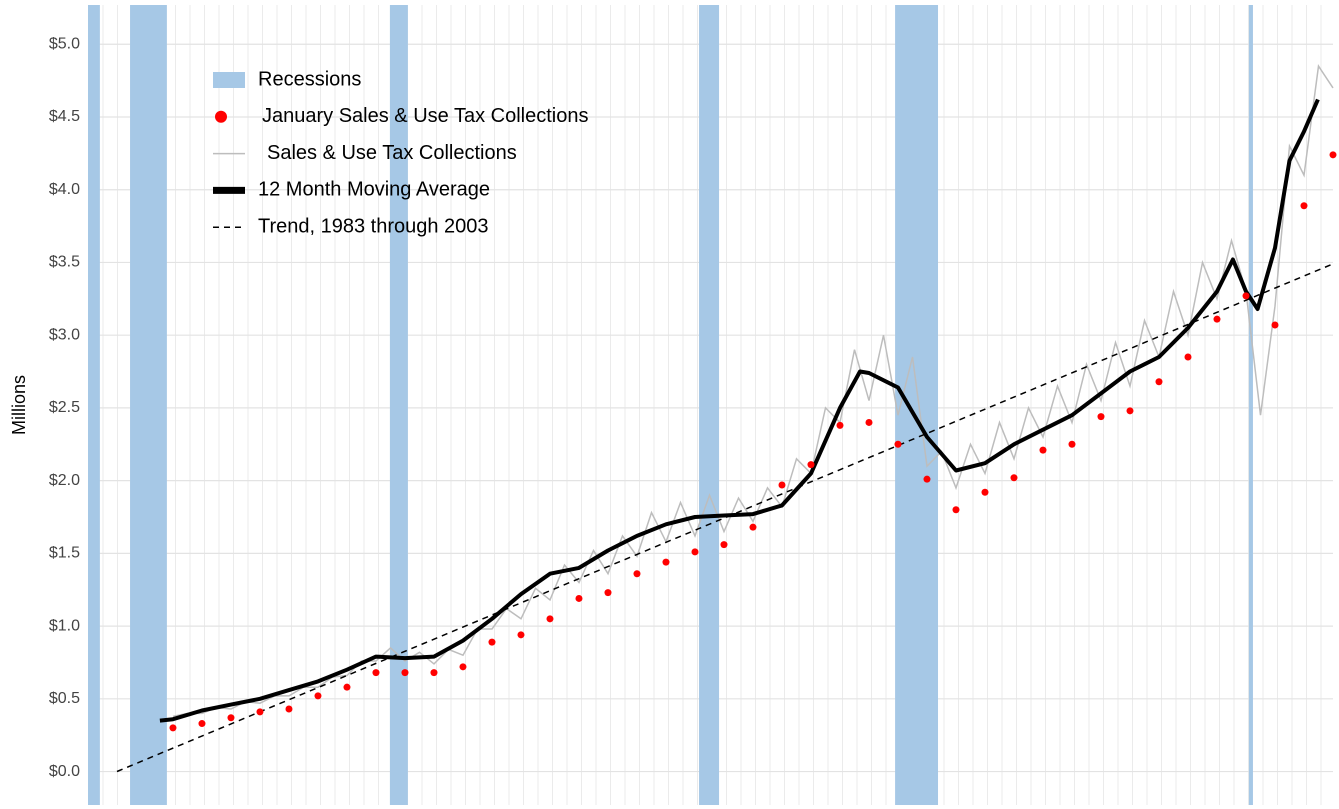 The height and width of the screenshot is (809, 1339). I want to click on legend-label: 12 Month Moving Average, so click(374, 190).